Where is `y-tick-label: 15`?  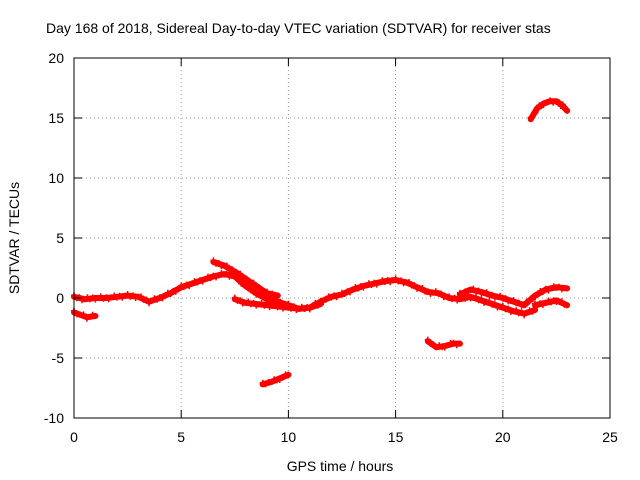 y-tick-label: 15 is located at coordinates (56, 118).